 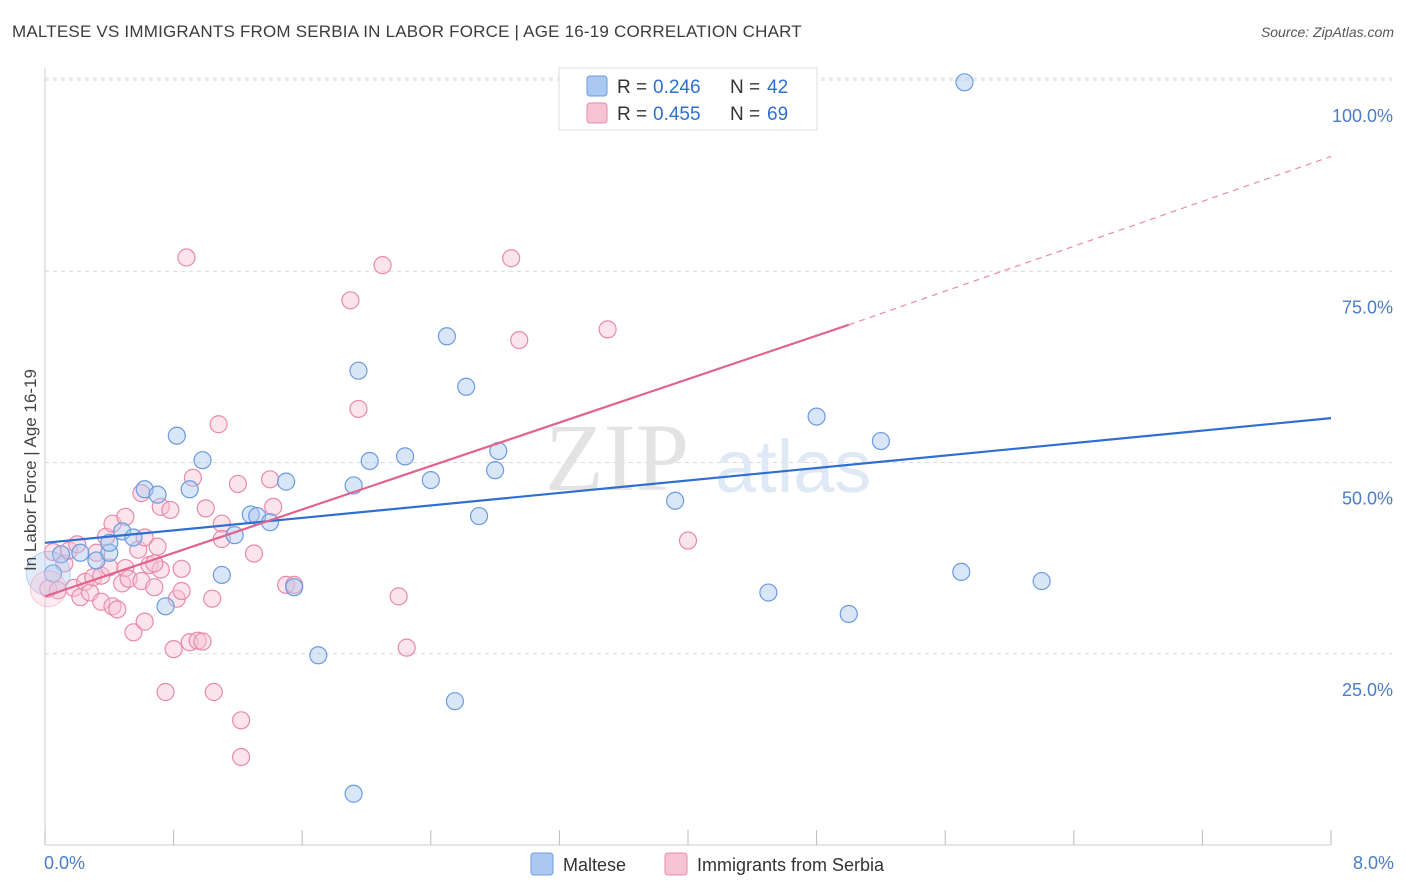 What do you see at coordinates (597, 86) in the screenshot?
I see `legend-swatch-maltese` at bounding box center [597, 86].